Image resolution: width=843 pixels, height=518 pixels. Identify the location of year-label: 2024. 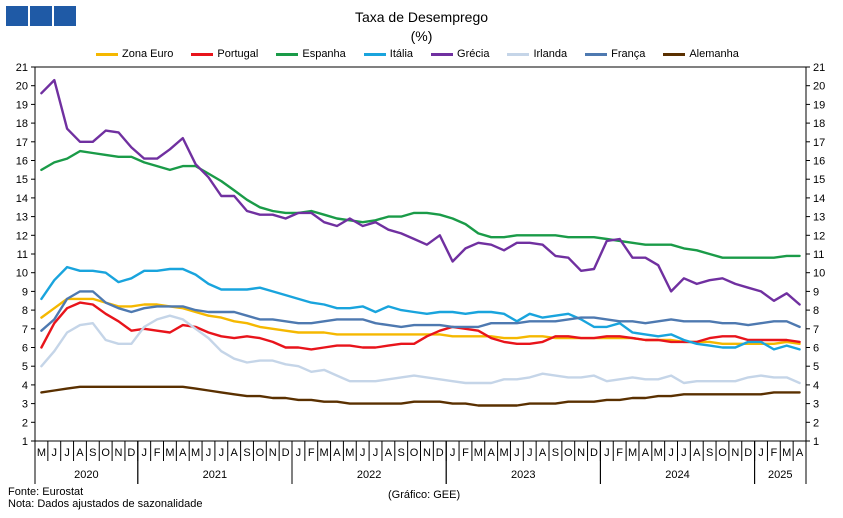
(677, 475).